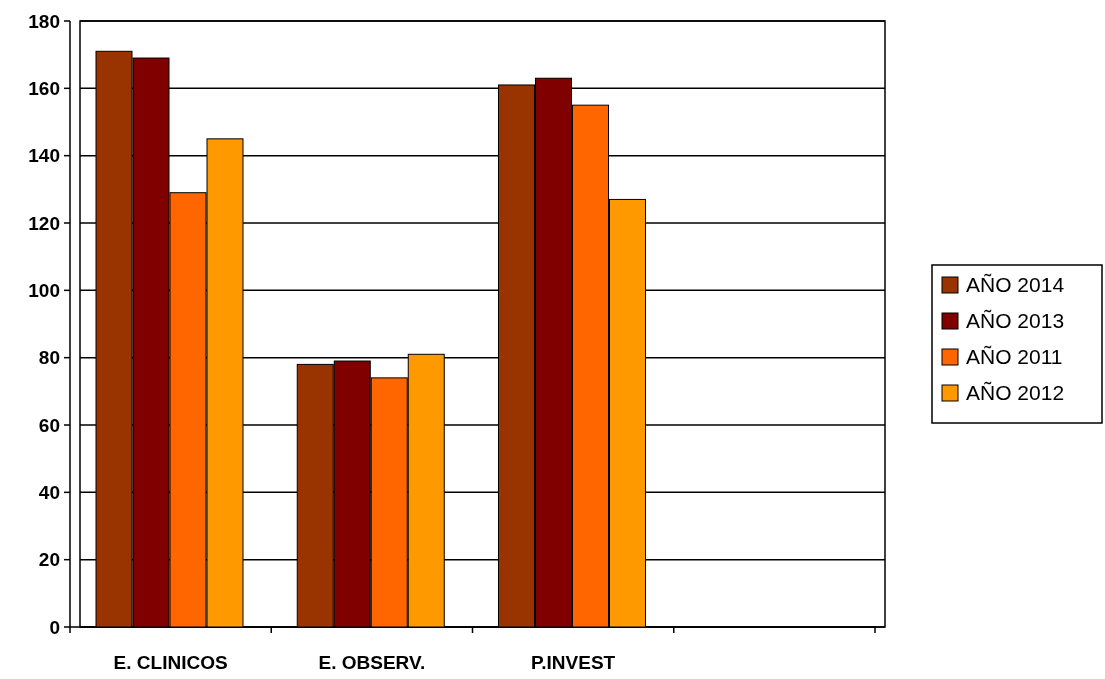  I want to click on x-tick-label: E. CLINICOS, so click(170, 662).